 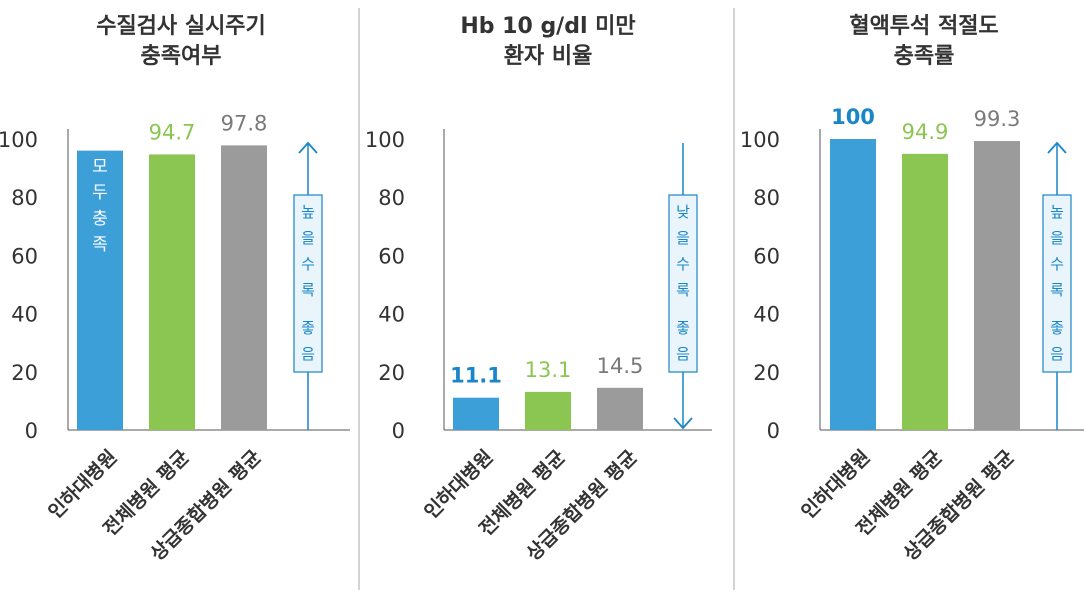 I want to click on value-label: 94.9, so click(x=925, y=132).